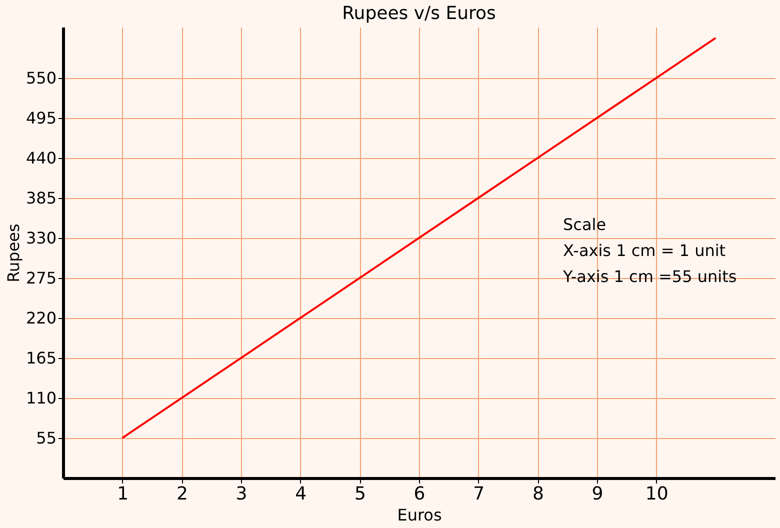 The height and width of the screenshot is (528, 780). Describe the element at coordinates (41, 398) in the screenshot. I see `y-tick-label: 110` at that location.